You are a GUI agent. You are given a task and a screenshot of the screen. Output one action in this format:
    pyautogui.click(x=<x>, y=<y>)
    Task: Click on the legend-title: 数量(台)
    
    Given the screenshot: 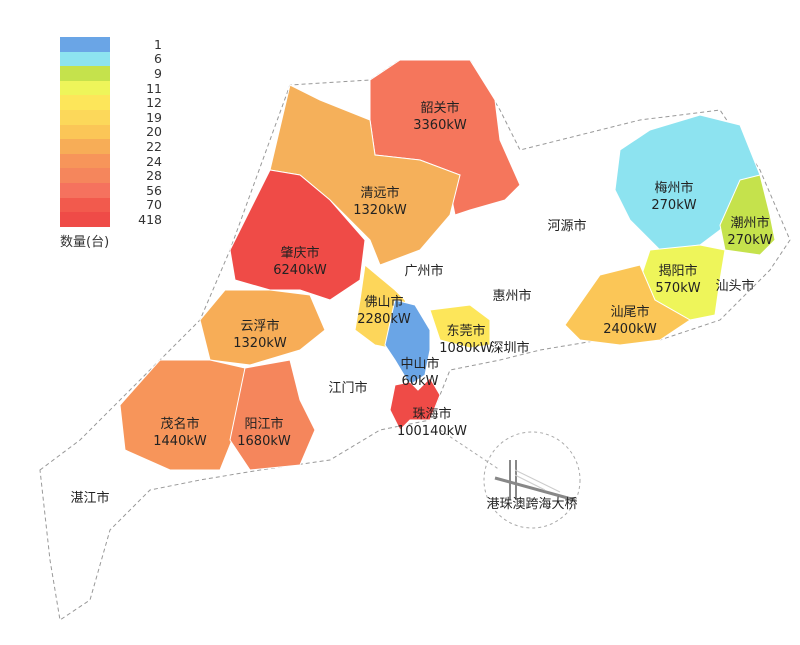 What is the action you would take?
    pyautogui.click(x=85, y=242)
    